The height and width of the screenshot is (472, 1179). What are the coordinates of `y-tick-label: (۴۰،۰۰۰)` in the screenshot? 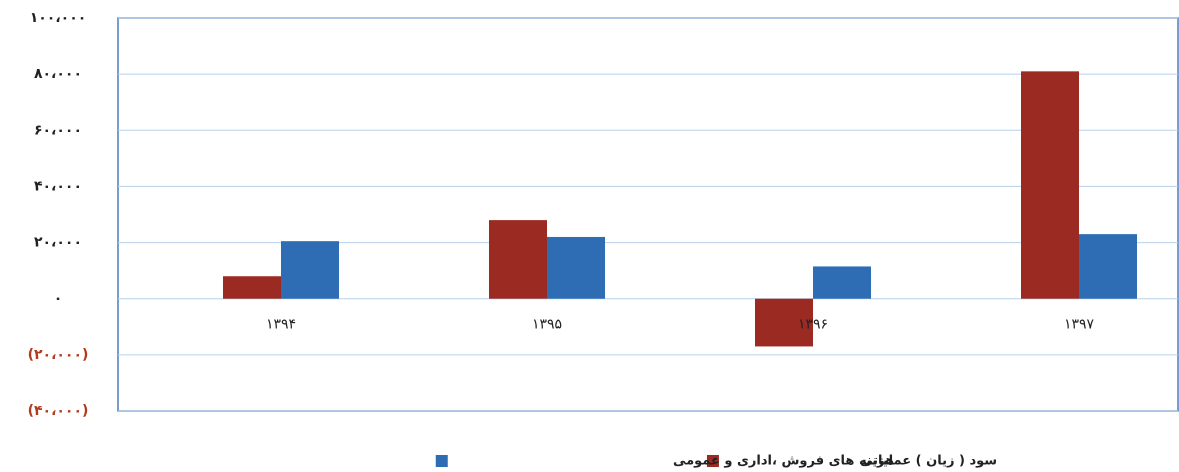 It's located at (58, 411).